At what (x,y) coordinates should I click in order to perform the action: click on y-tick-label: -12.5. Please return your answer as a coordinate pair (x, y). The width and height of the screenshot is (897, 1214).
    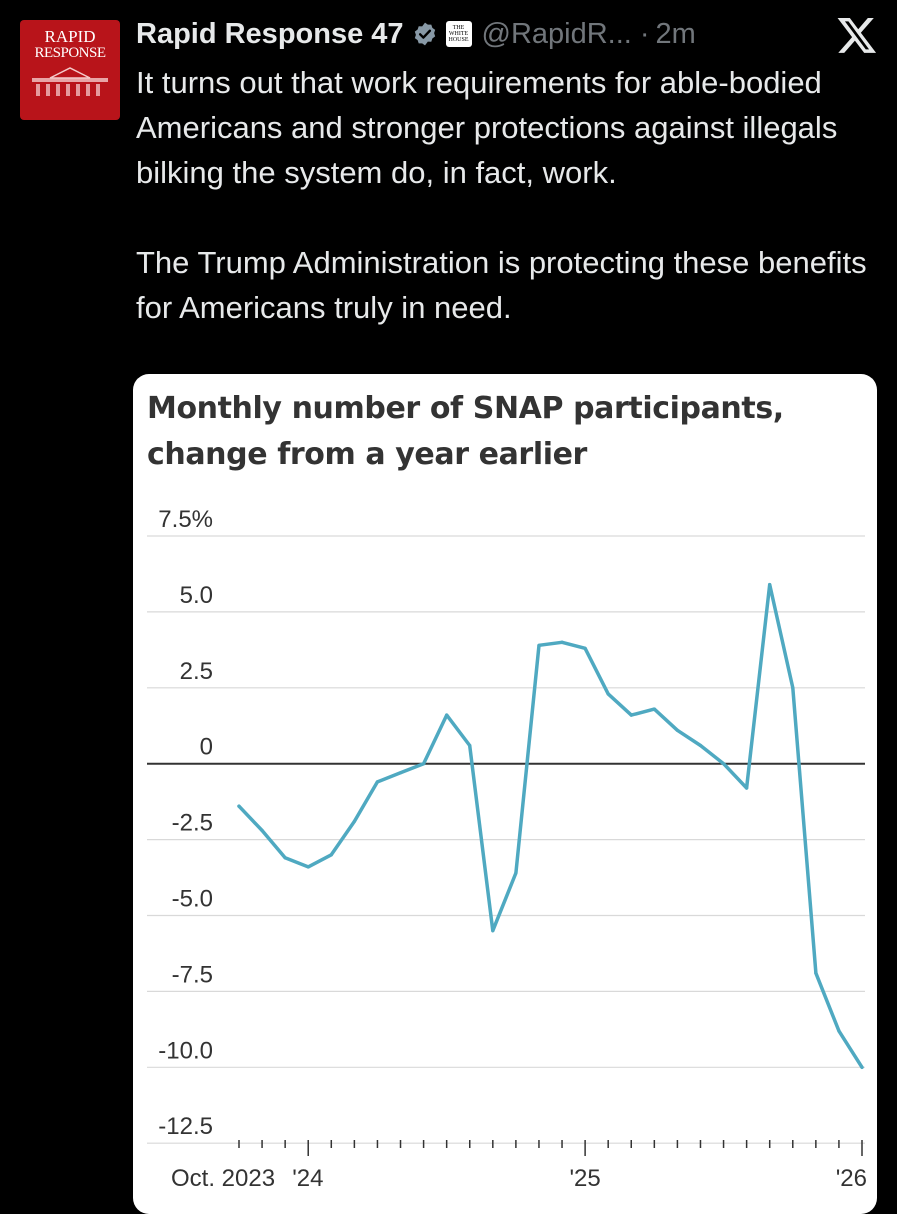
    Looking at the image, I should click on (185, 1126).